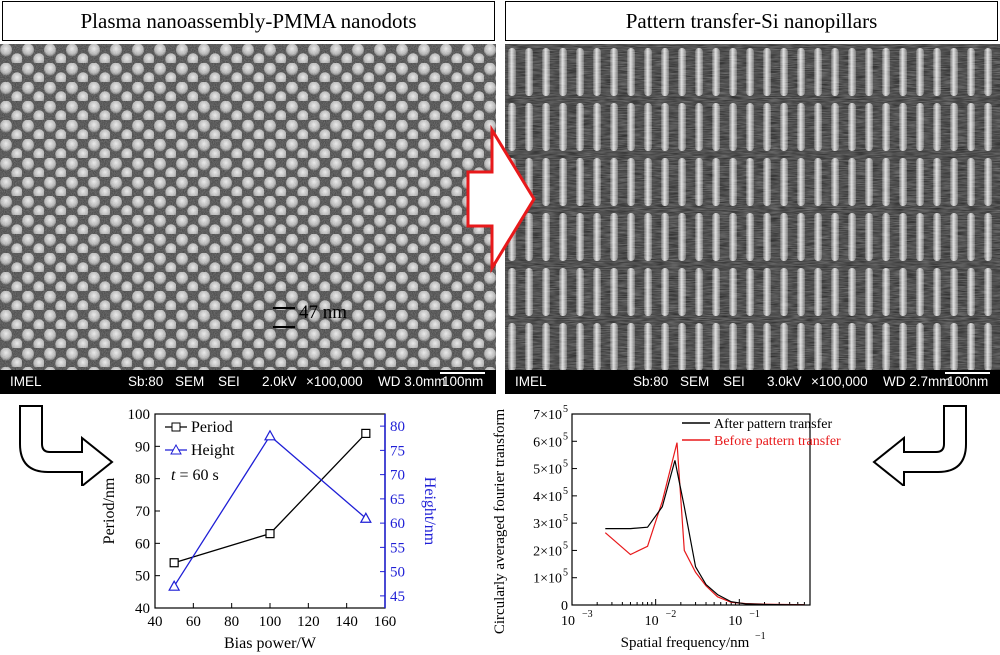 This screenshot has height=655, width=1000. I want to click on y2-tick-label: 55, so click(397, 548).